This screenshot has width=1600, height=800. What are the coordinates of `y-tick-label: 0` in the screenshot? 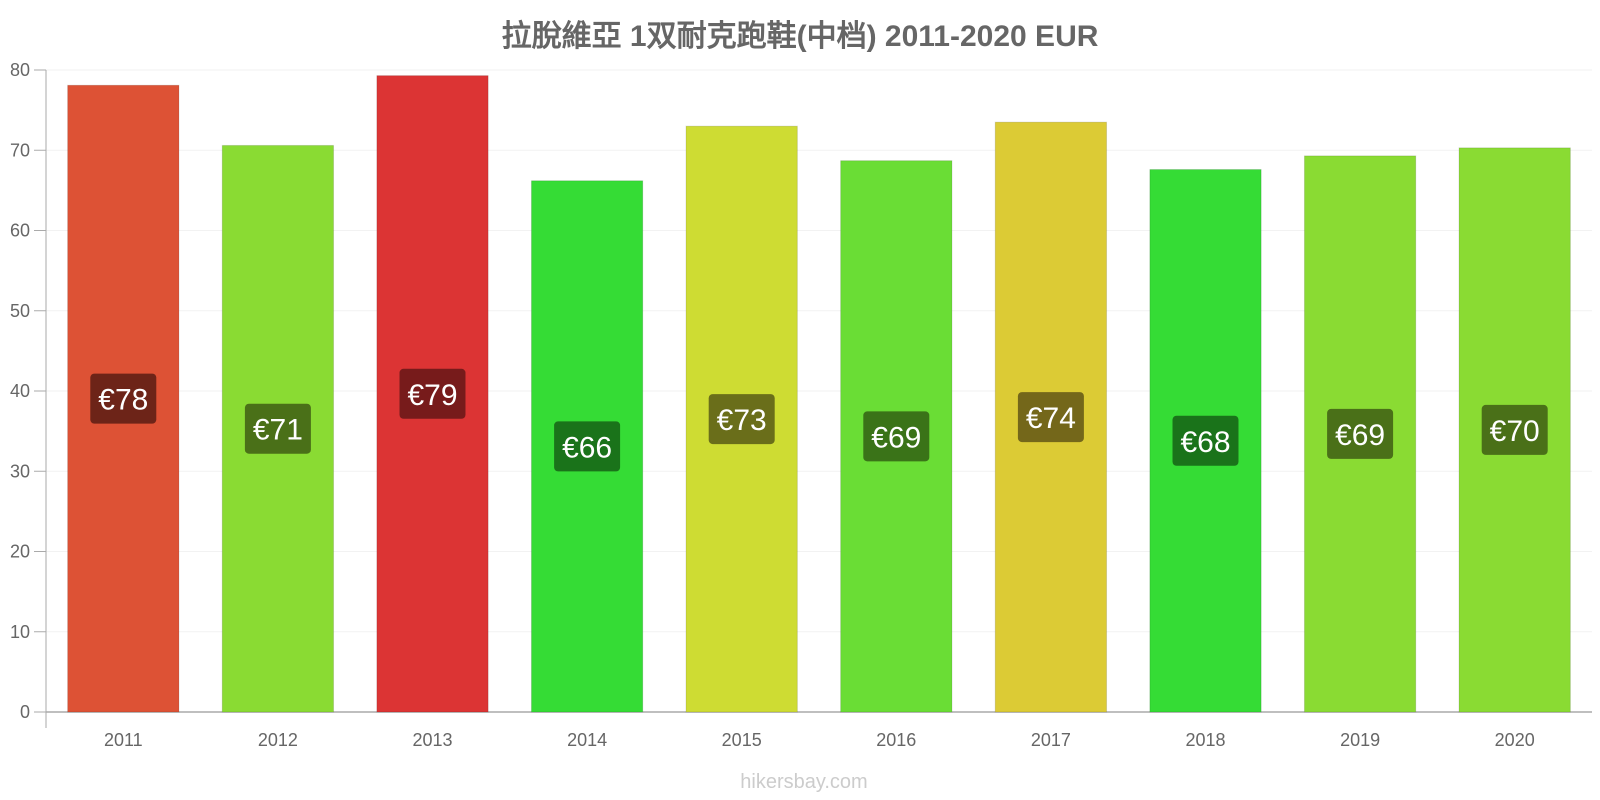 It's located at (25, 712).